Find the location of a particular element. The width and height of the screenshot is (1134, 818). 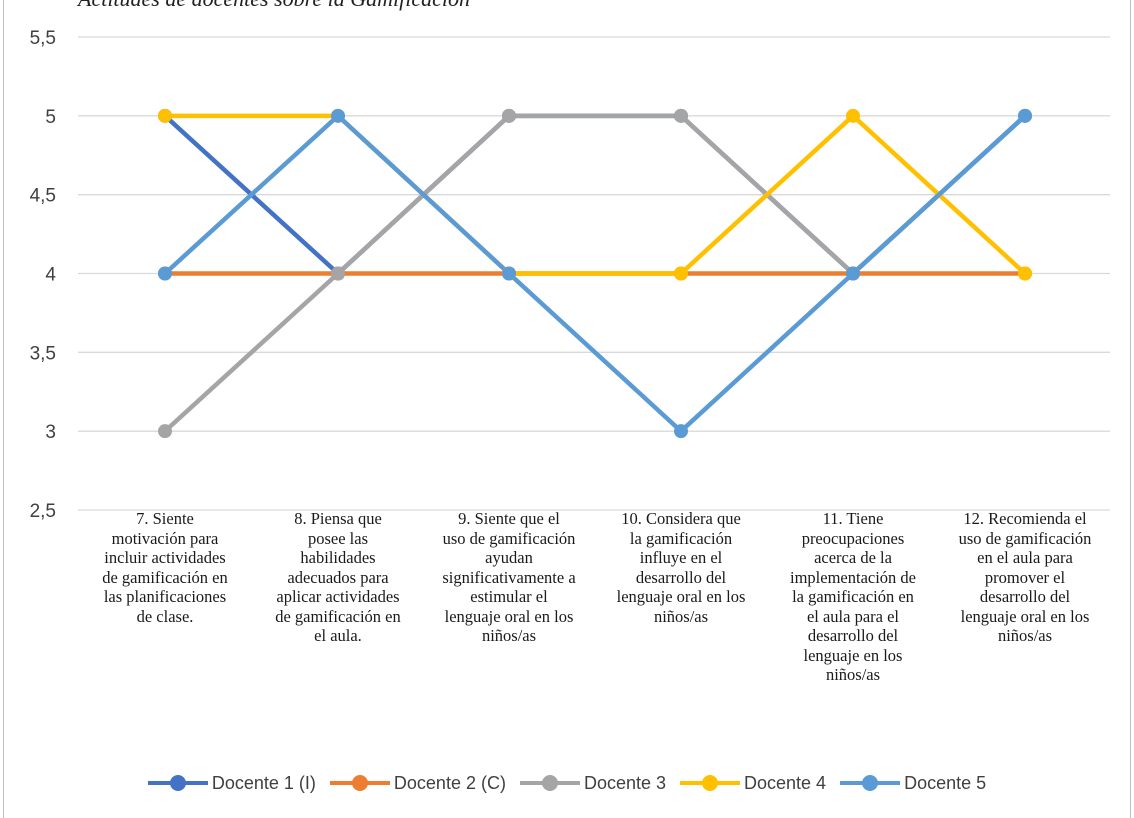

legend-label-5: Docente 5 is located at coordinates (945, 782).